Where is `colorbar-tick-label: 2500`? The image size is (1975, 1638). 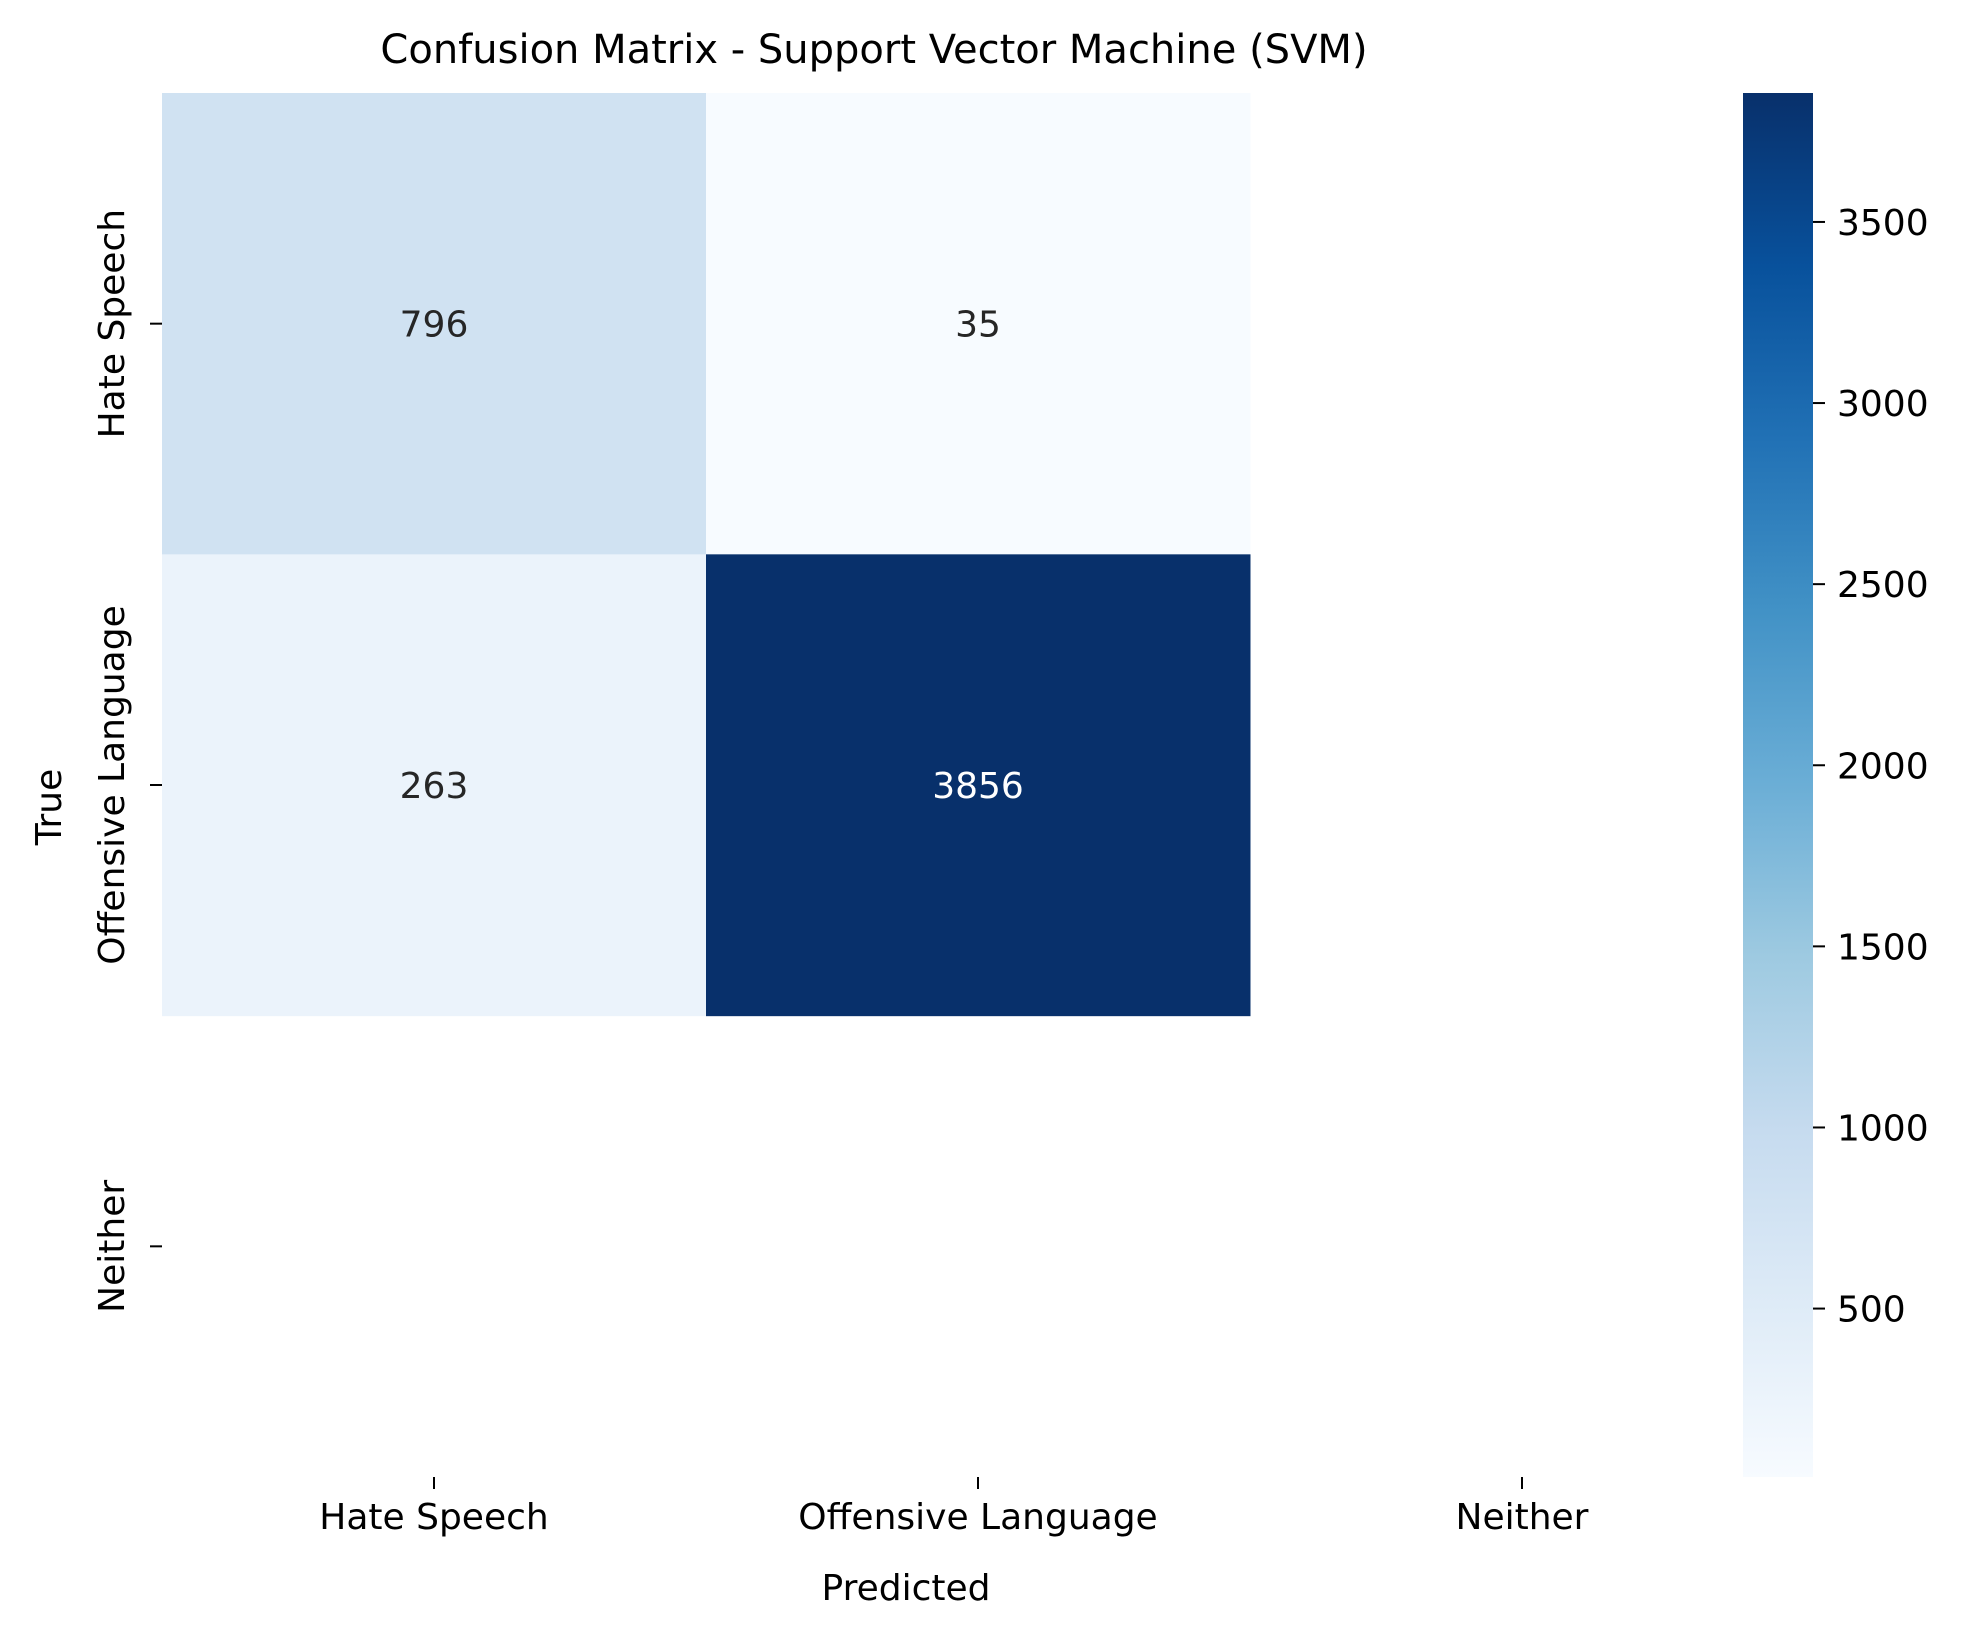
colorbar-tick-label: 2500 is located at coordinates (1883, 585).